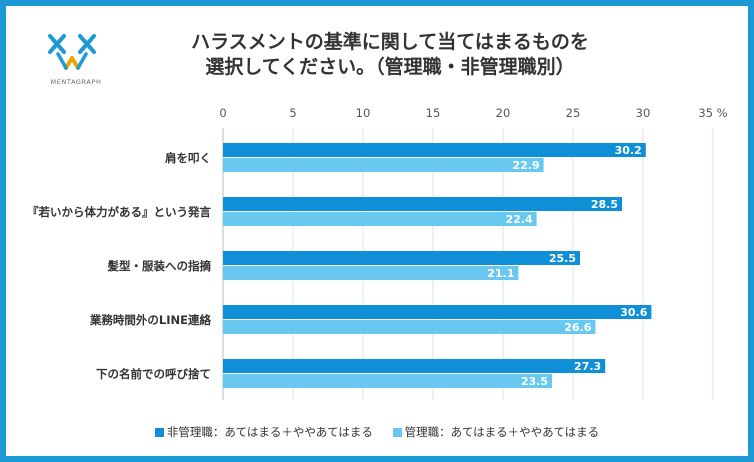  I want to click on legend-label-non-manager: 非管理職：あてはまる＋ややあてはまる, so click(269, 432).